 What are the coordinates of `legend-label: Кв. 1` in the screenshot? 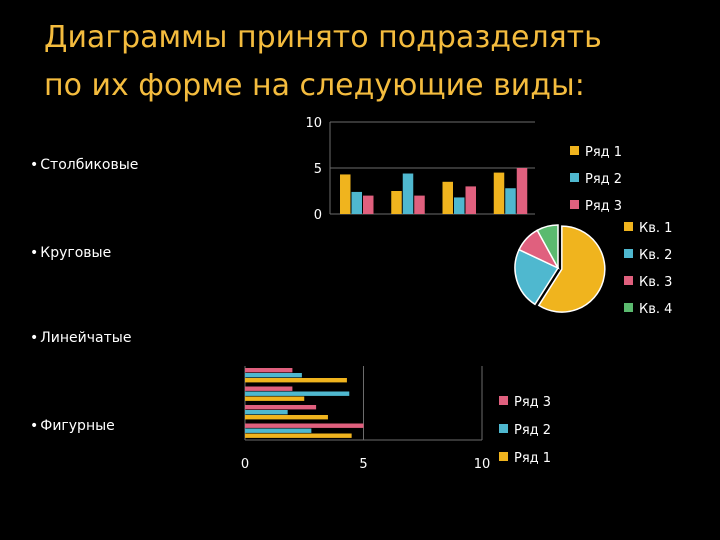 It's located at (655, 228).